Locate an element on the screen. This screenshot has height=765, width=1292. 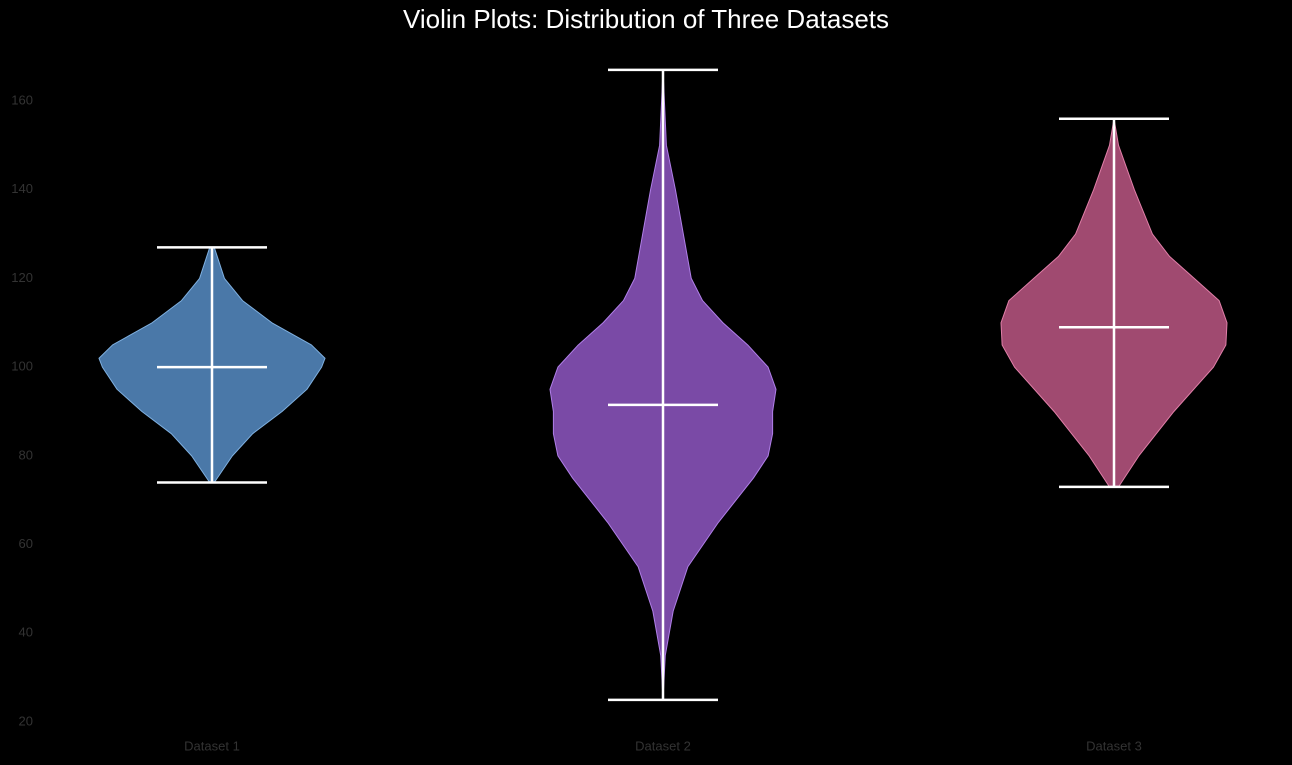
y-tick-label: 120 is located at coordinates (22, 277).